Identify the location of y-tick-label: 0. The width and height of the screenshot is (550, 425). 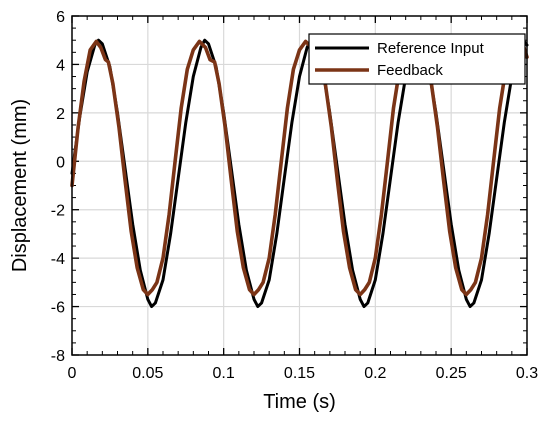
(60, 162).